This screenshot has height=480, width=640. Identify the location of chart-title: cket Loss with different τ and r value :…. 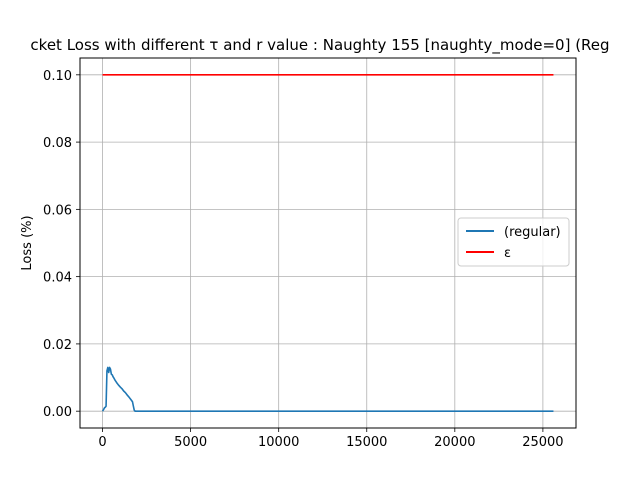
(319, 45).